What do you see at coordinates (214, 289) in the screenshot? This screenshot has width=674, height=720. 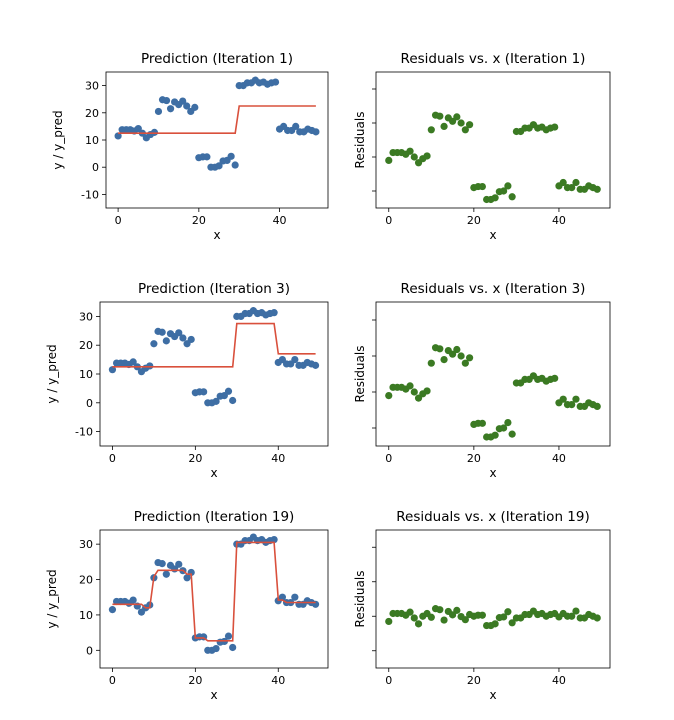 I see `chart-title: Prediction (Iteration 3)` at bounding box center [214, 289].